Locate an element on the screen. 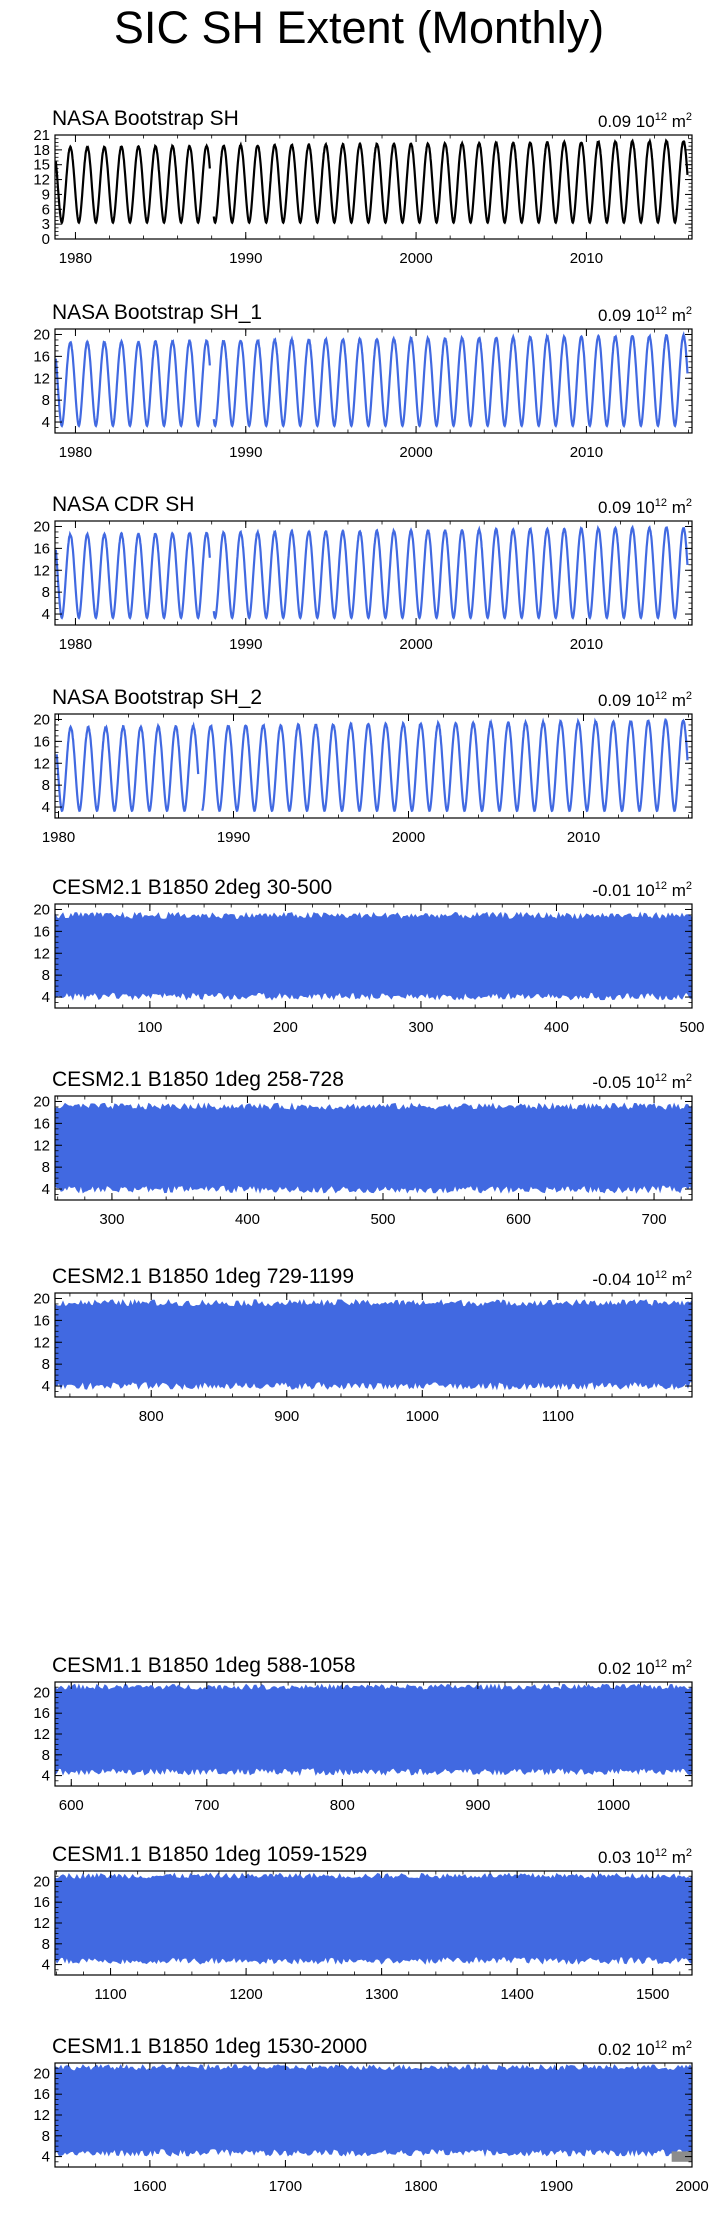 Image resolution: width=718 pixels, height=2221 pixels. plot-area: 4 8 12 16 20 100 200 300 400 500 is located at coordinates (368, 968).